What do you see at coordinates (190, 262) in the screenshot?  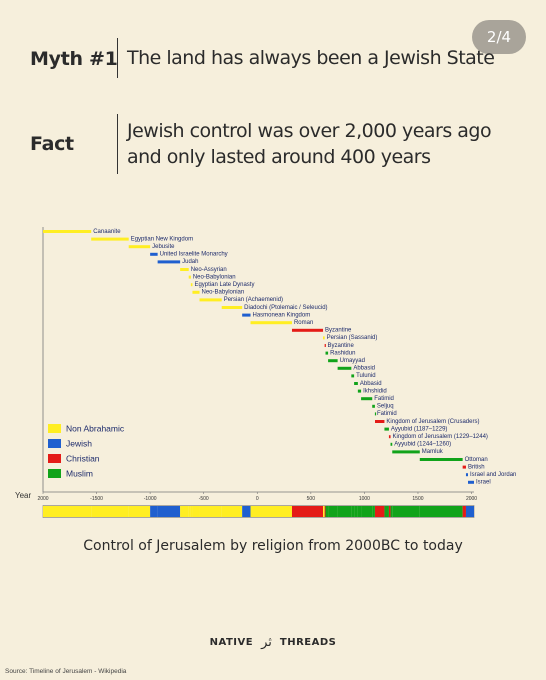 I see `period-label: Judah` at bounding box center [190, 262].